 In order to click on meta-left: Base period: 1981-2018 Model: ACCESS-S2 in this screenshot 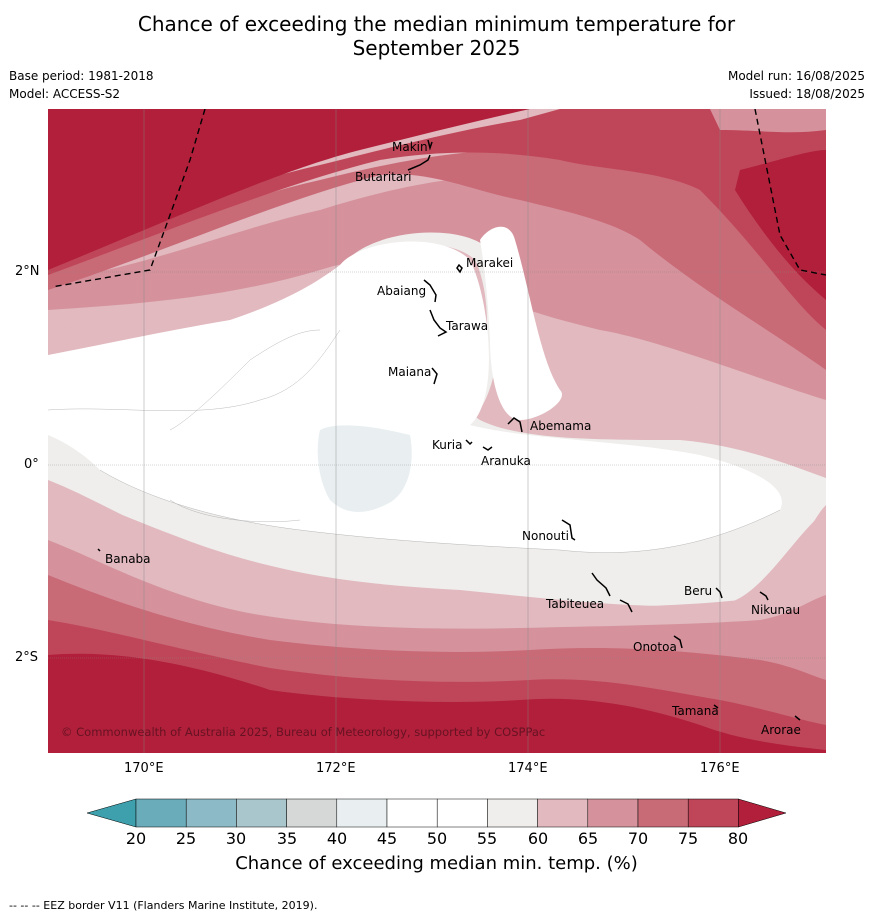, I will do `click(81, 85)`.